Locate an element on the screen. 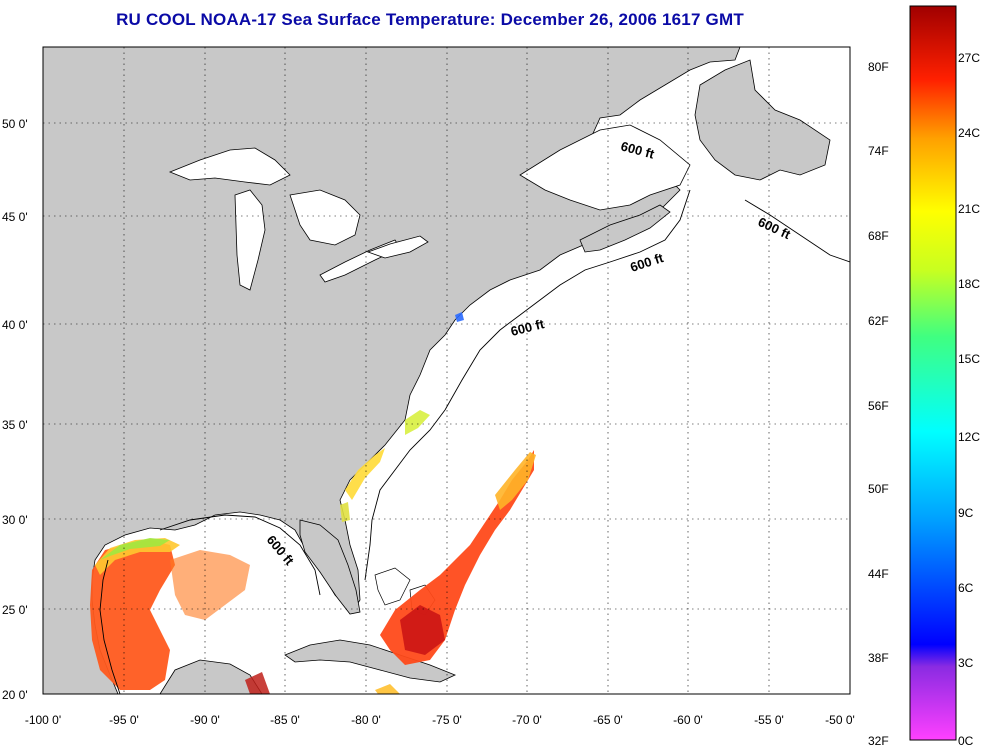 This screenshot has height=754, width=984. colorbar-c-label: 0C is located at coordinates (966, 741).